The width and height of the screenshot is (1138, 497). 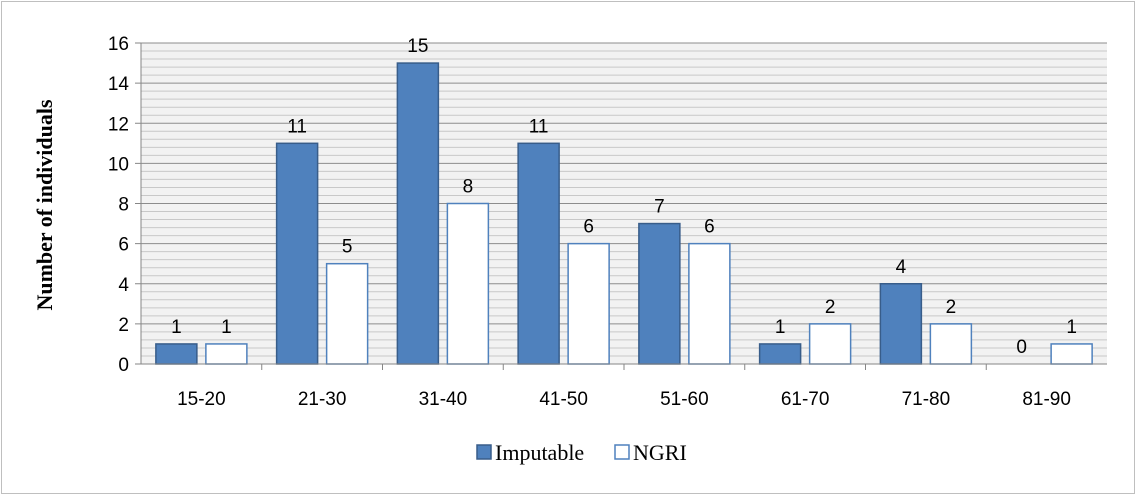 What do you see at coordinates (660, 452) in the screenshot?
I see `legend-label: NGRI` at bounding box center [660, 452].